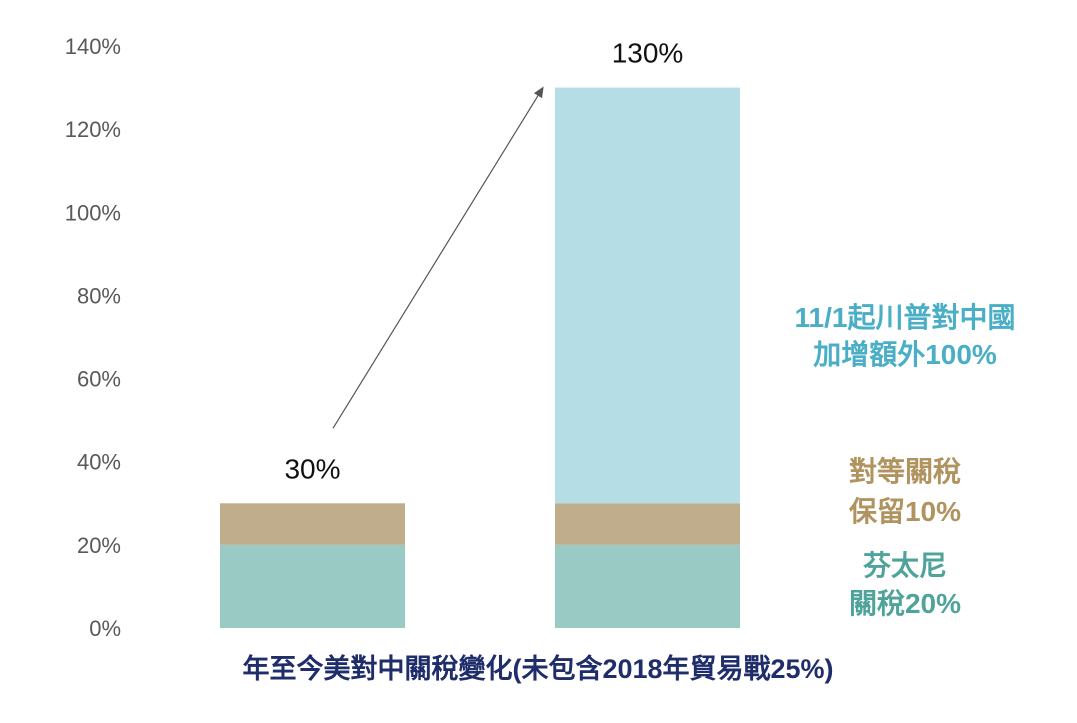 Image resolution: width=1077 pixels, height=723 pixels. What do you see at coordinates (905, 471) in the screenshot?
I see `annotation-text: 對等關稅` at bounding box center [905, 471].